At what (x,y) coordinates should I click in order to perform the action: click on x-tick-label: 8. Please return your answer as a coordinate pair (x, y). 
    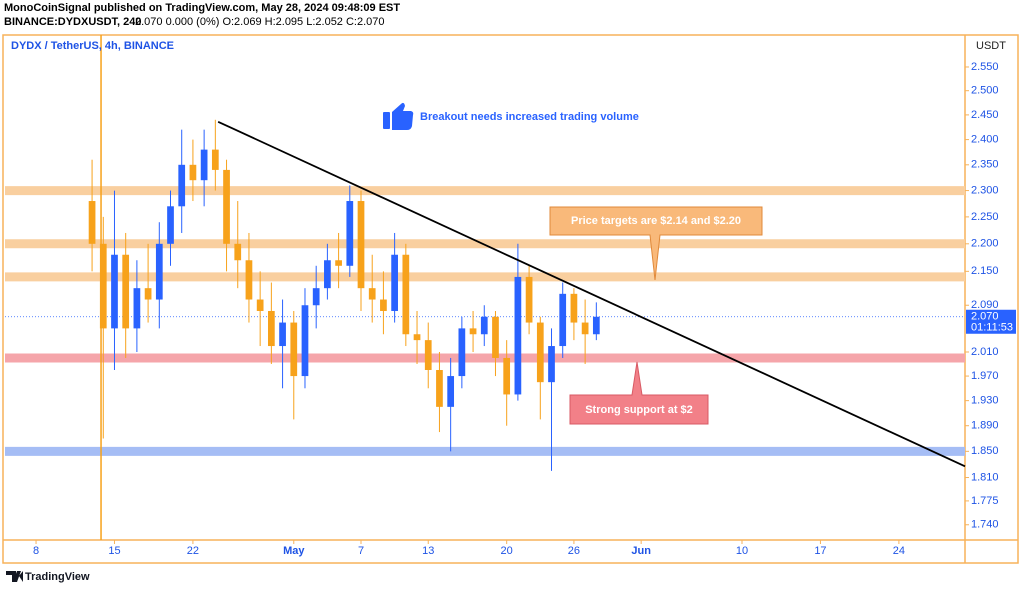
    Looking at the image, I should click on (36, 551).